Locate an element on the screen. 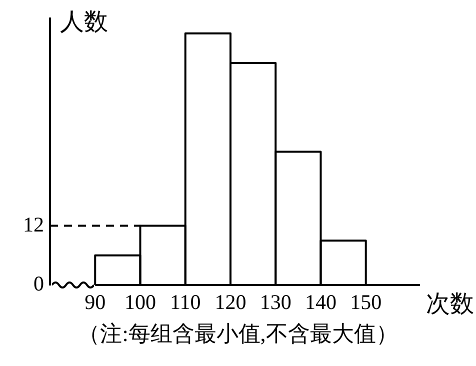 This screenshot has height=366, width=476. x-tick-label: 130 is located at coordinates (276, 302).